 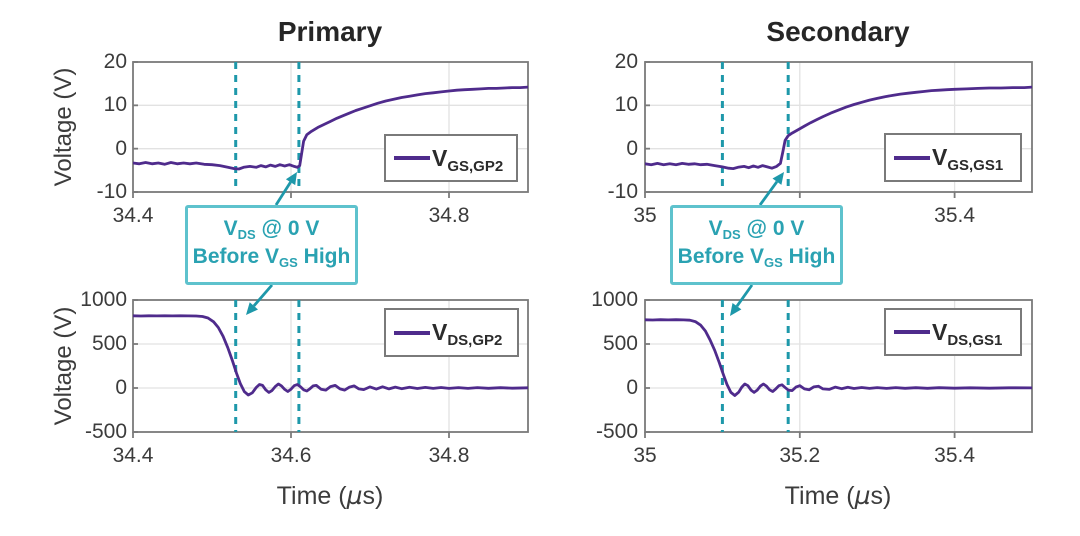 I want to click on callout-secondary: VDS @ 0 V Before VGS High, so click(x=756, y=245).